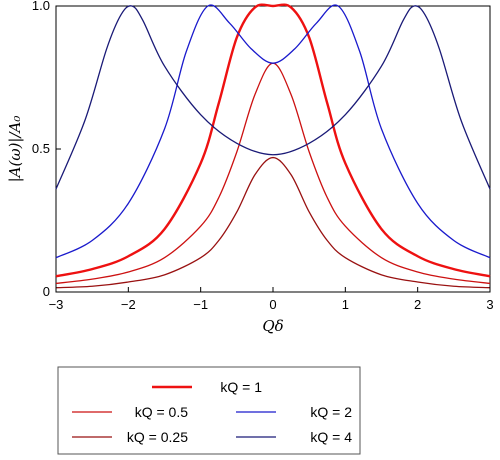  What do you see at coordinates (157, 437) in the screenshot?
I see `legend-label-3: kQ = 0.25` at bounding box center [157, 437].